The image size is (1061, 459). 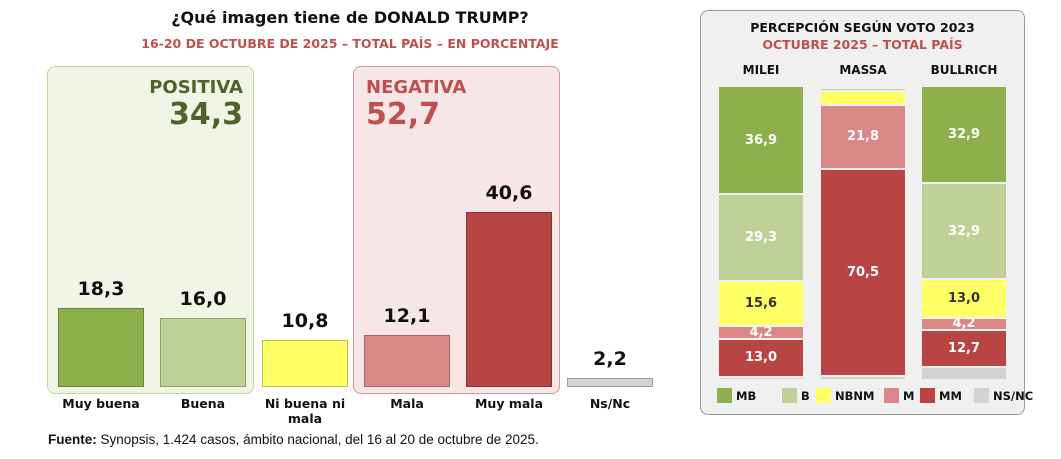 I want to click on category-label: Mala, so click(x=407, y=403).